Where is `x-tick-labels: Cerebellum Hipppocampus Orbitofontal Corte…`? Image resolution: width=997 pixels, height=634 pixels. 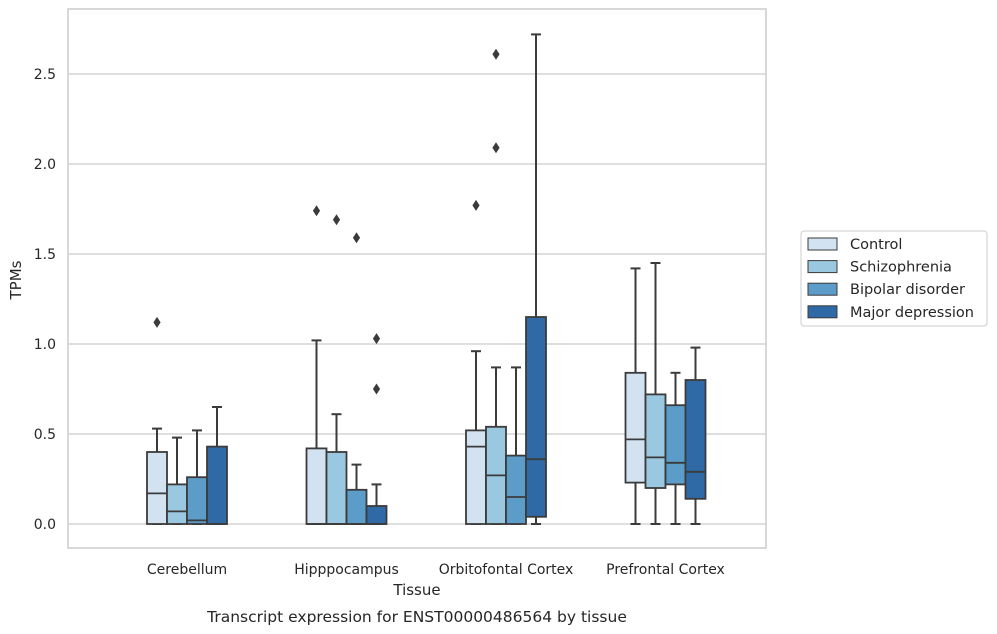
x-tick-labels: Cerebellum Hipppocampus Orbitofontal Corte… is located at coordinates (436, 570).